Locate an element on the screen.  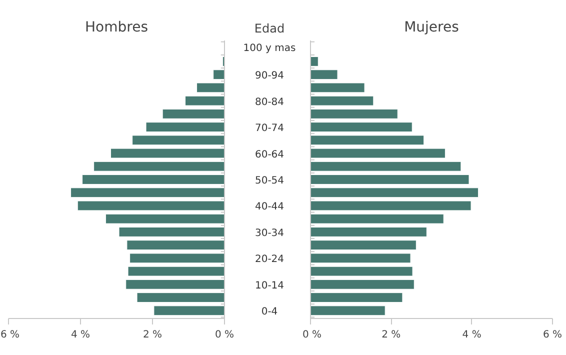
y-tick-label: 70-74 is located at coordinates (269, 128).